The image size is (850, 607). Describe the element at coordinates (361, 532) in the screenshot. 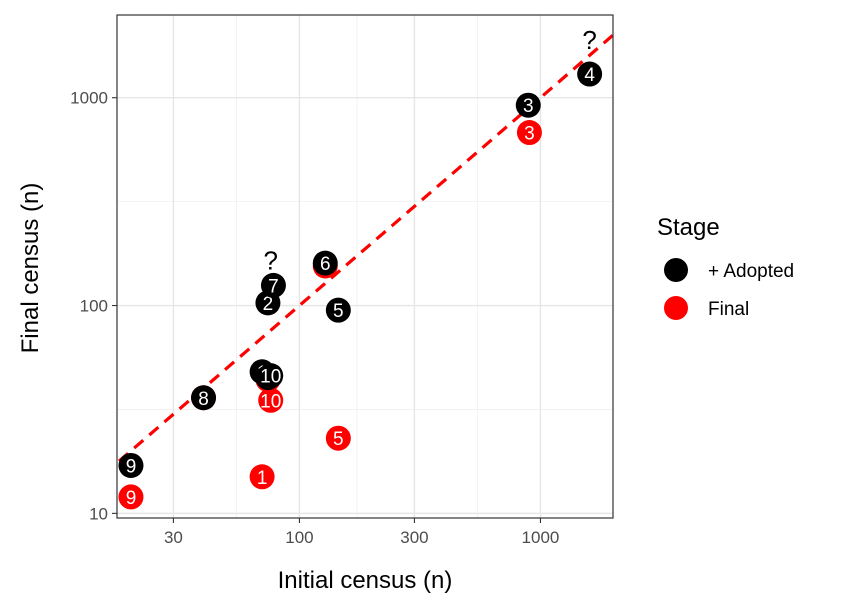

I see `x-axis: 30 100 300 1000` at that location.